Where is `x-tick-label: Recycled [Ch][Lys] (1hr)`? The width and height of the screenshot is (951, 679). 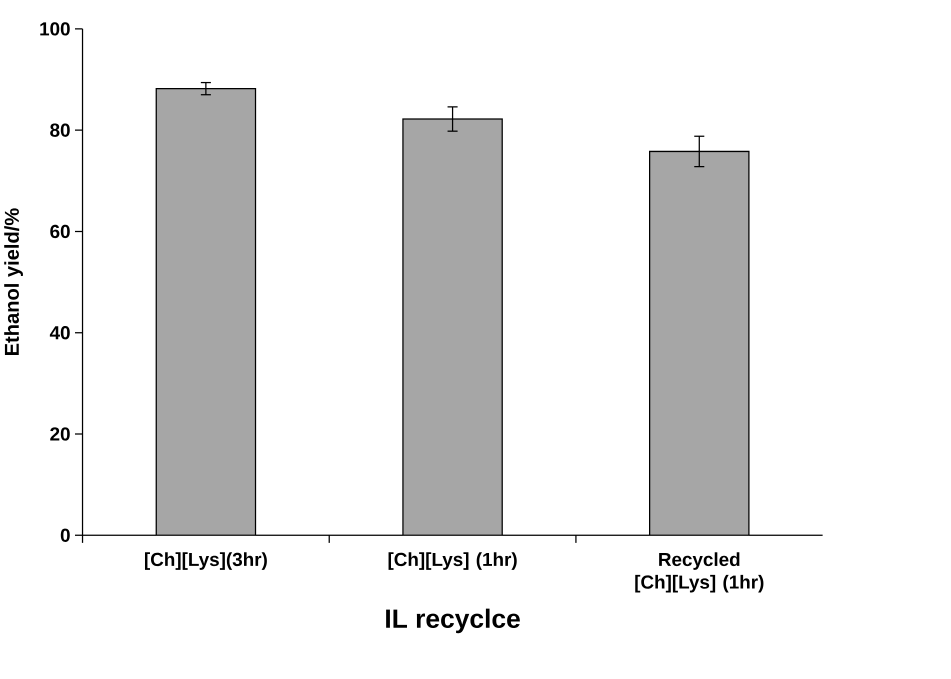 x-tick-label: Recycled [Ch][Lys] (1hr) is located at coordinates (699, 572).